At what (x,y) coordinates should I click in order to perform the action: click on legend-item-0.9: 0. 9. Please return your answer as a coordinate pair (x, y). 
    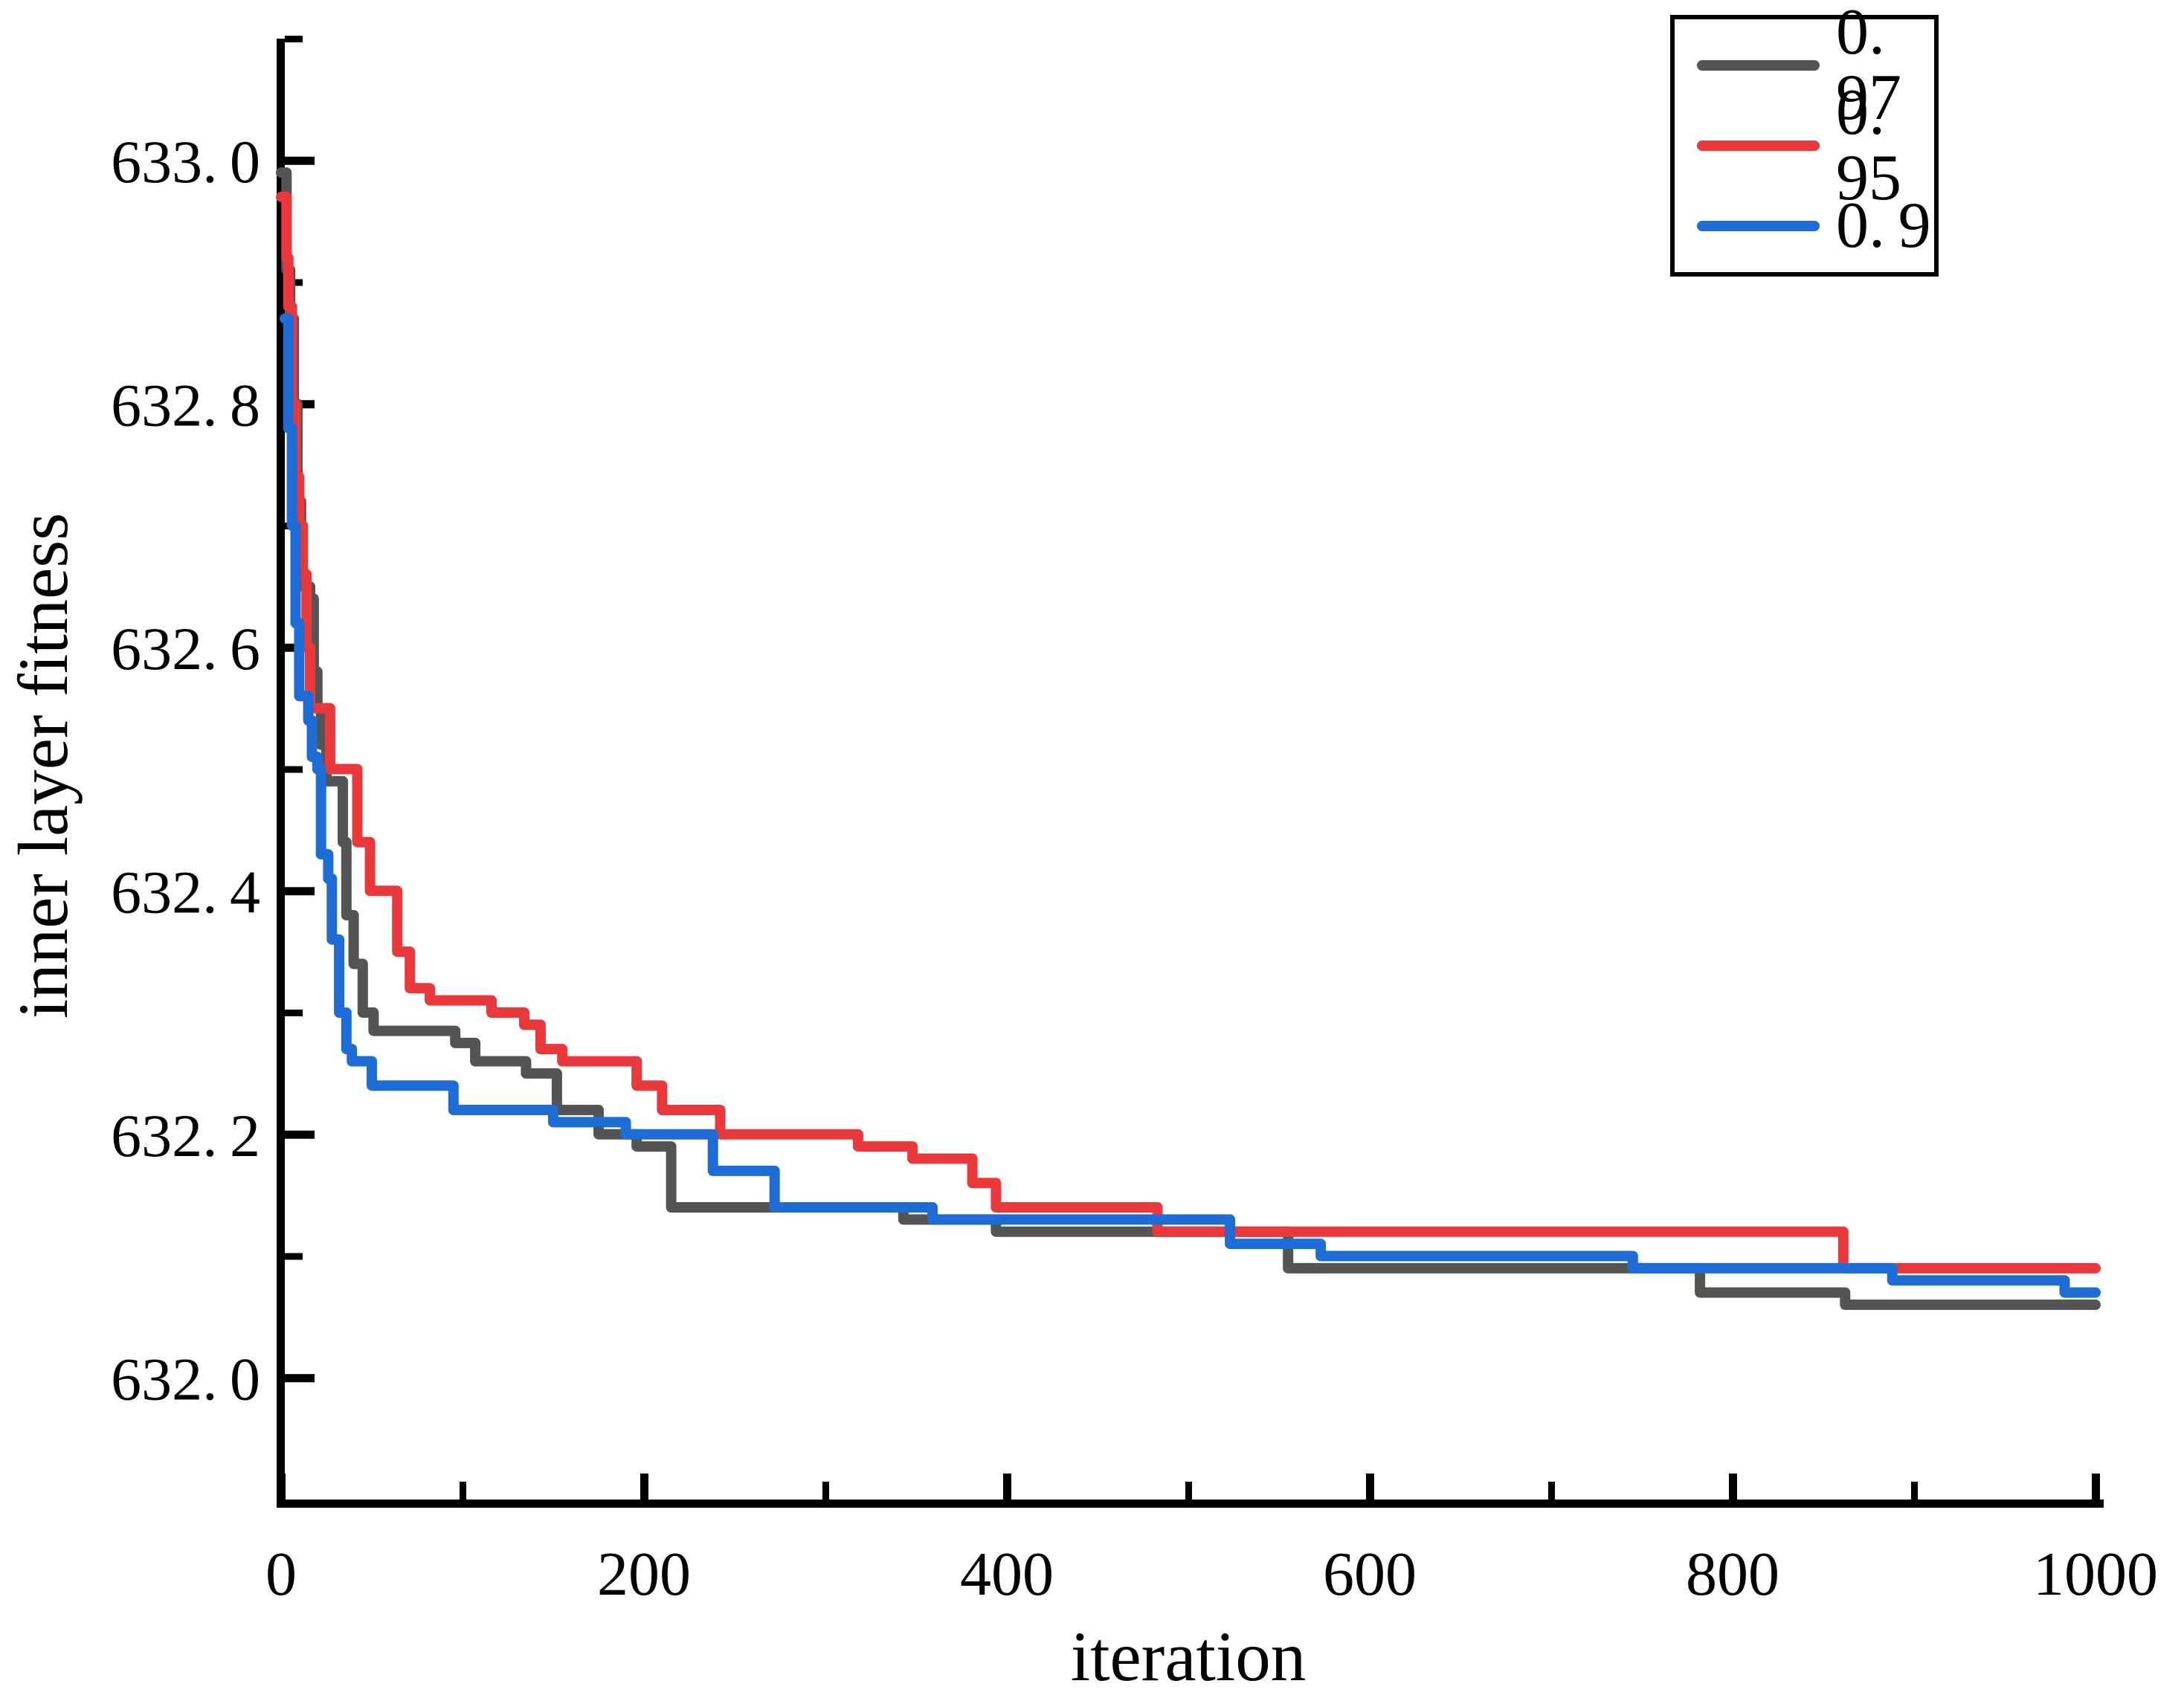
    Looking at the image, I should click on (1816, 226).